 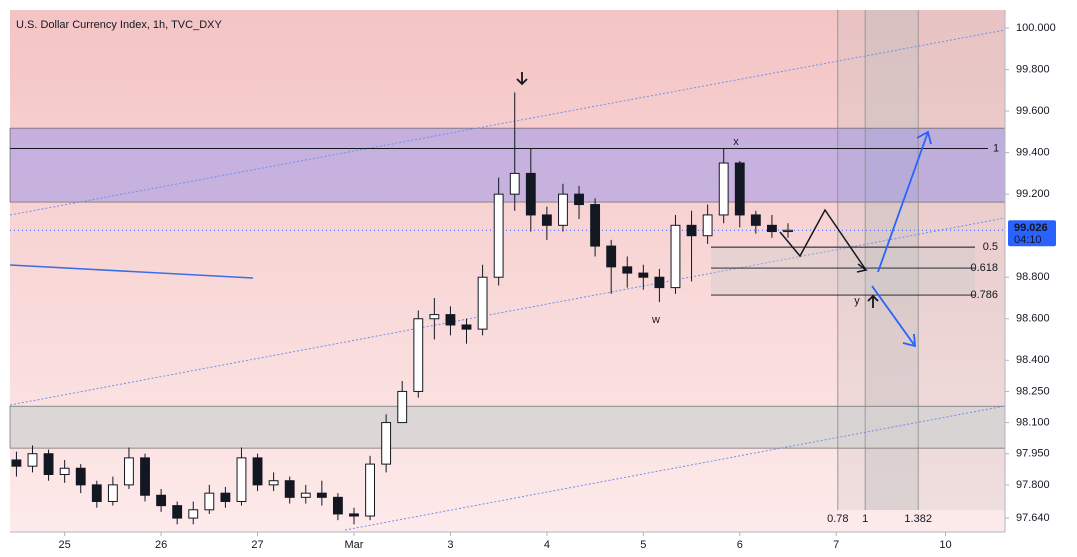 I want to click on fib-time-label: 1, so click(x=865, y=519).